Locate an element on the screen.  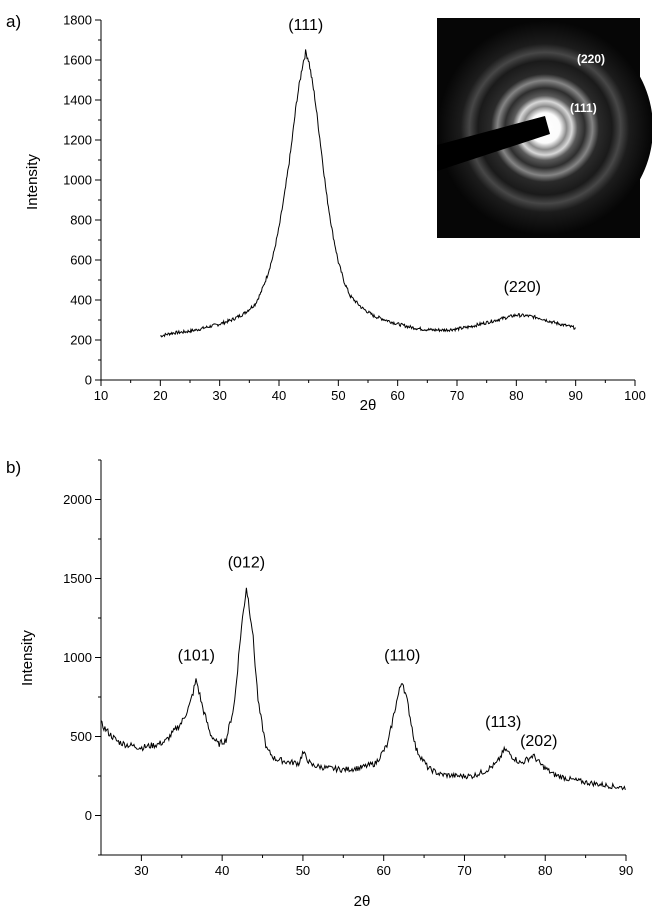
panel-a-x-ticks: 10 20 30 40 50 60 70 80 90 100 is located at coordinates (370, 391).